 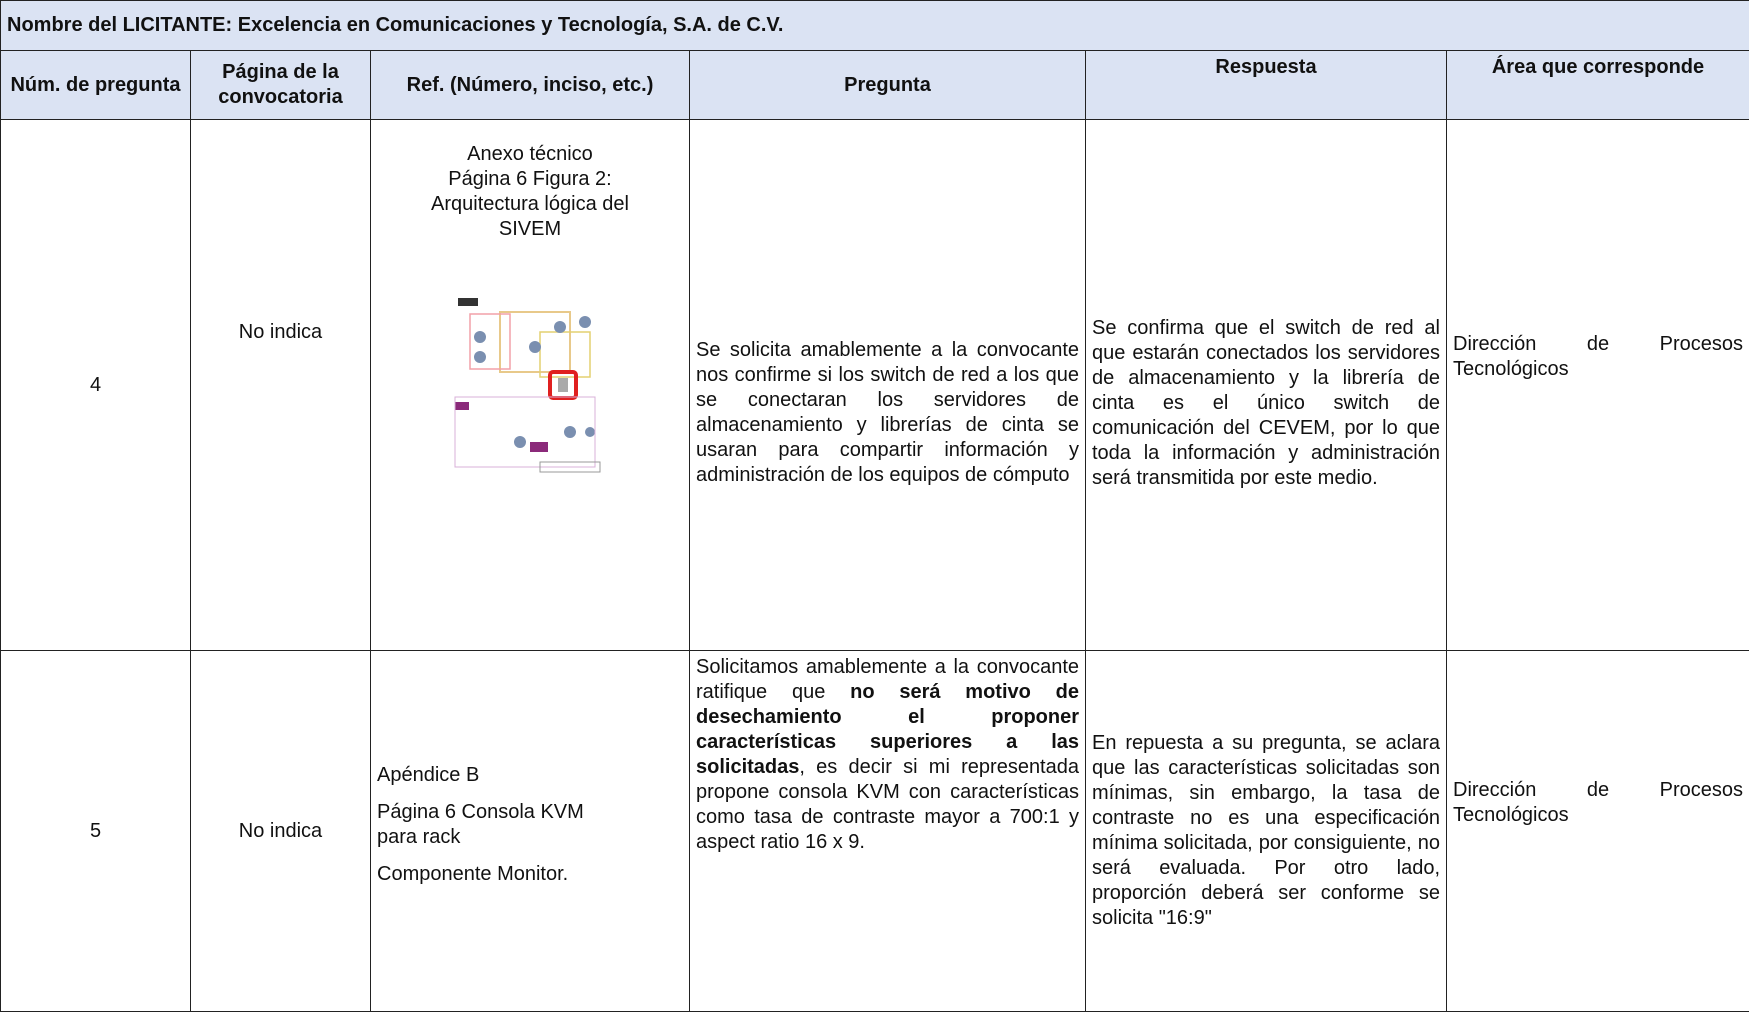 I want to click on column-header: Respuesta, so click(x=1266, y=85).